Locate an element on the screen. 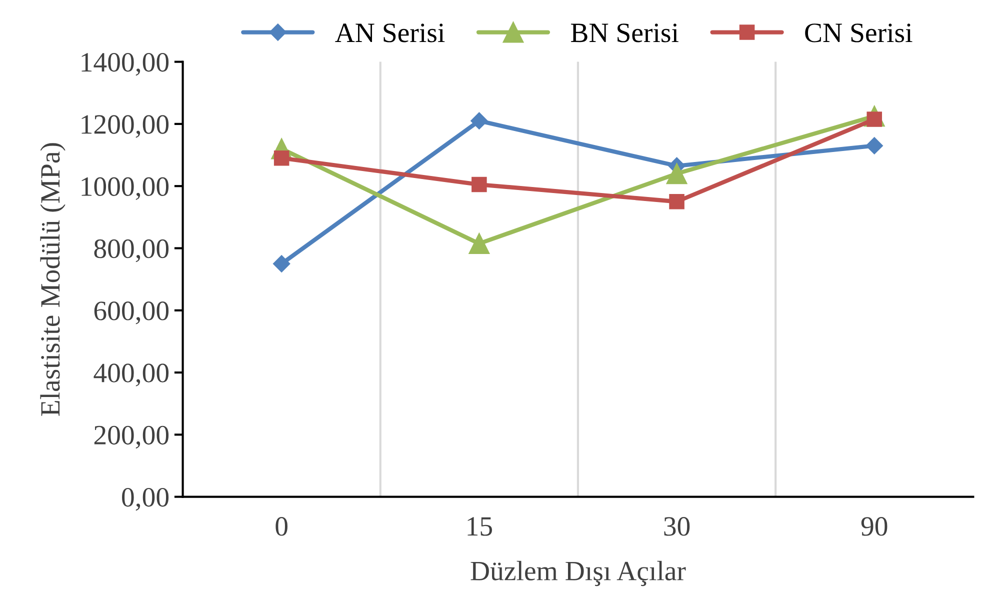  legend-label: AN Serisi is located at coordinates (390, 33).